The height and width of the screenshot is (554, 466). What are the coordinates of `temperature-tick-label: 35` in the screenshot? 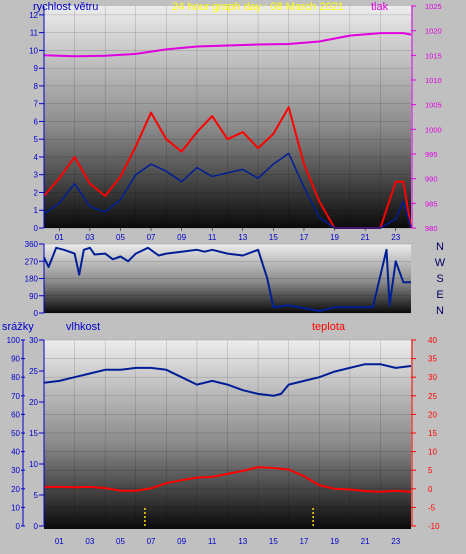 It's located at (432, 359).